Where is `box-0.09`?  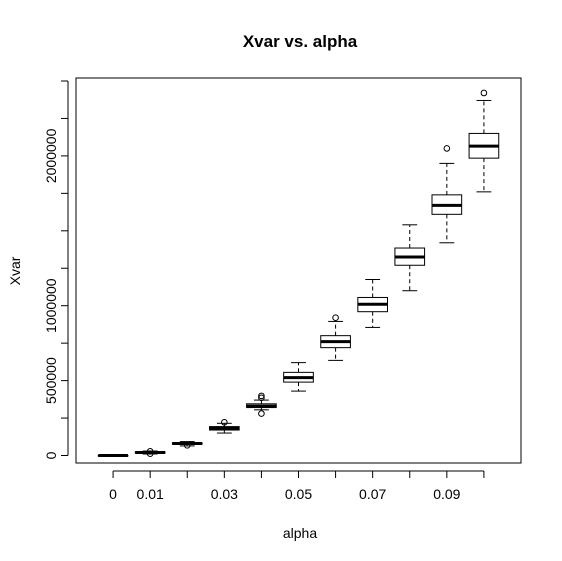
box-0.09 is located at coordinates (447, 194).